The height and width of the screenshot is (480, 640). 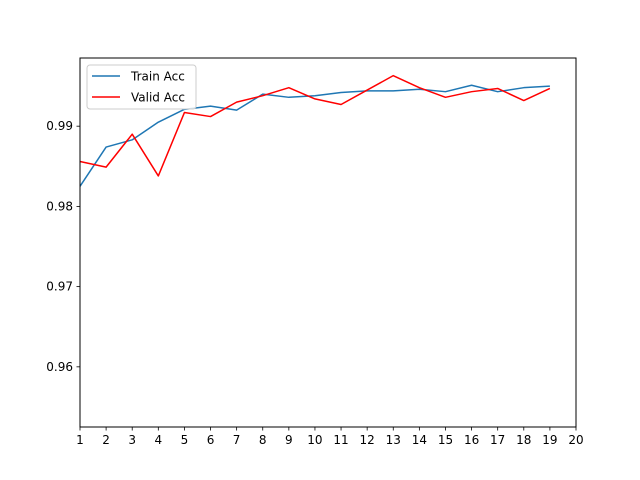 What do you see at coordinates (445, 440) in the screenshot?
I see `x-tick-label: 15` at bounding box center [445, 440].